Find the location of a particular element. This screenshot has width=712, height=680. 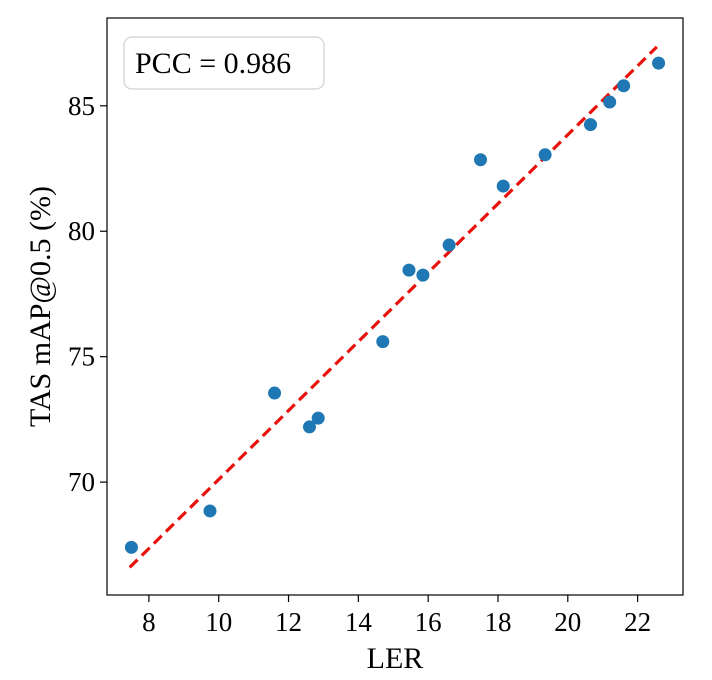

y-tick-label: 75 is located at coordinates (81, 357).